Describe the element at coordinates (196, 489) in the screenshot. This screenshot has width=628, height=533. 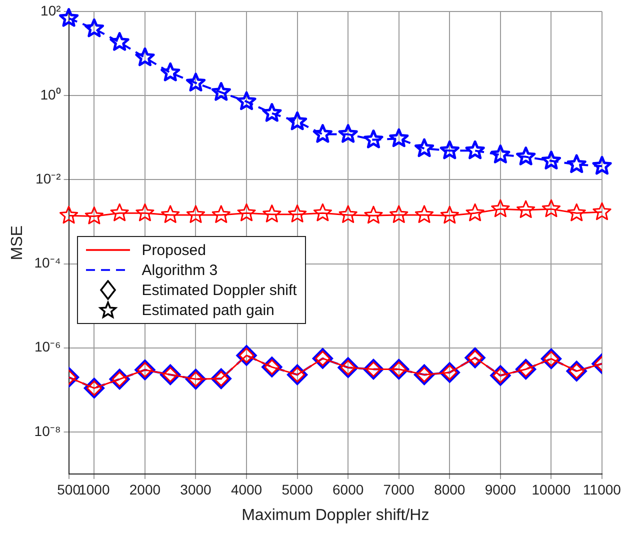
I see `x-tick-label: 3000` at that location.